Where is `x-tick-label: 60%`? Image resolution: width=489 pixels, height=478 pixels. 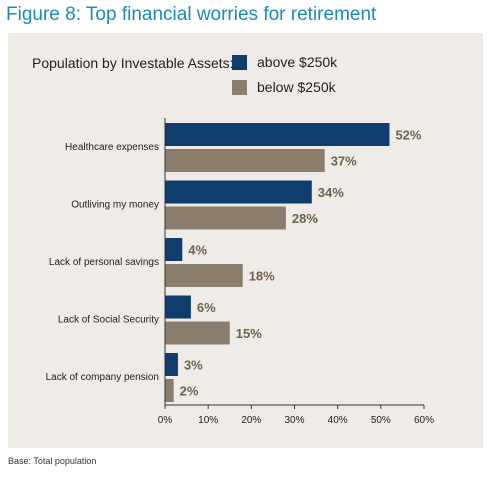
x-tick-label: 60% is located at coordinates (424, 420).